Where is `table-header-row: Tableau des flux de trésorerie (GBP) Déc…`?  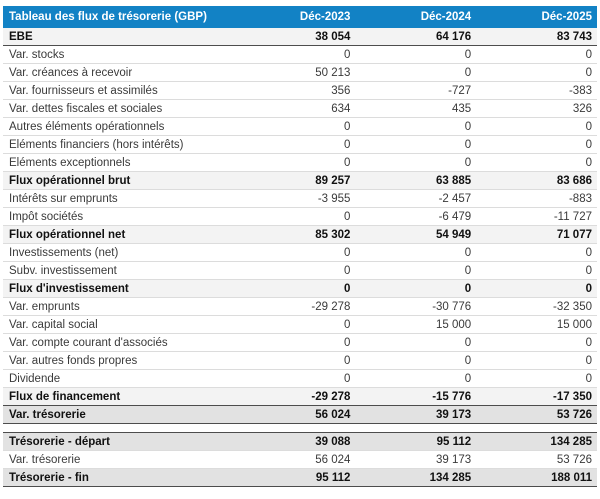
table-header-row: Tableau des flux de trésorerie (GBP) Déc… is located at coordinates (300, 17).